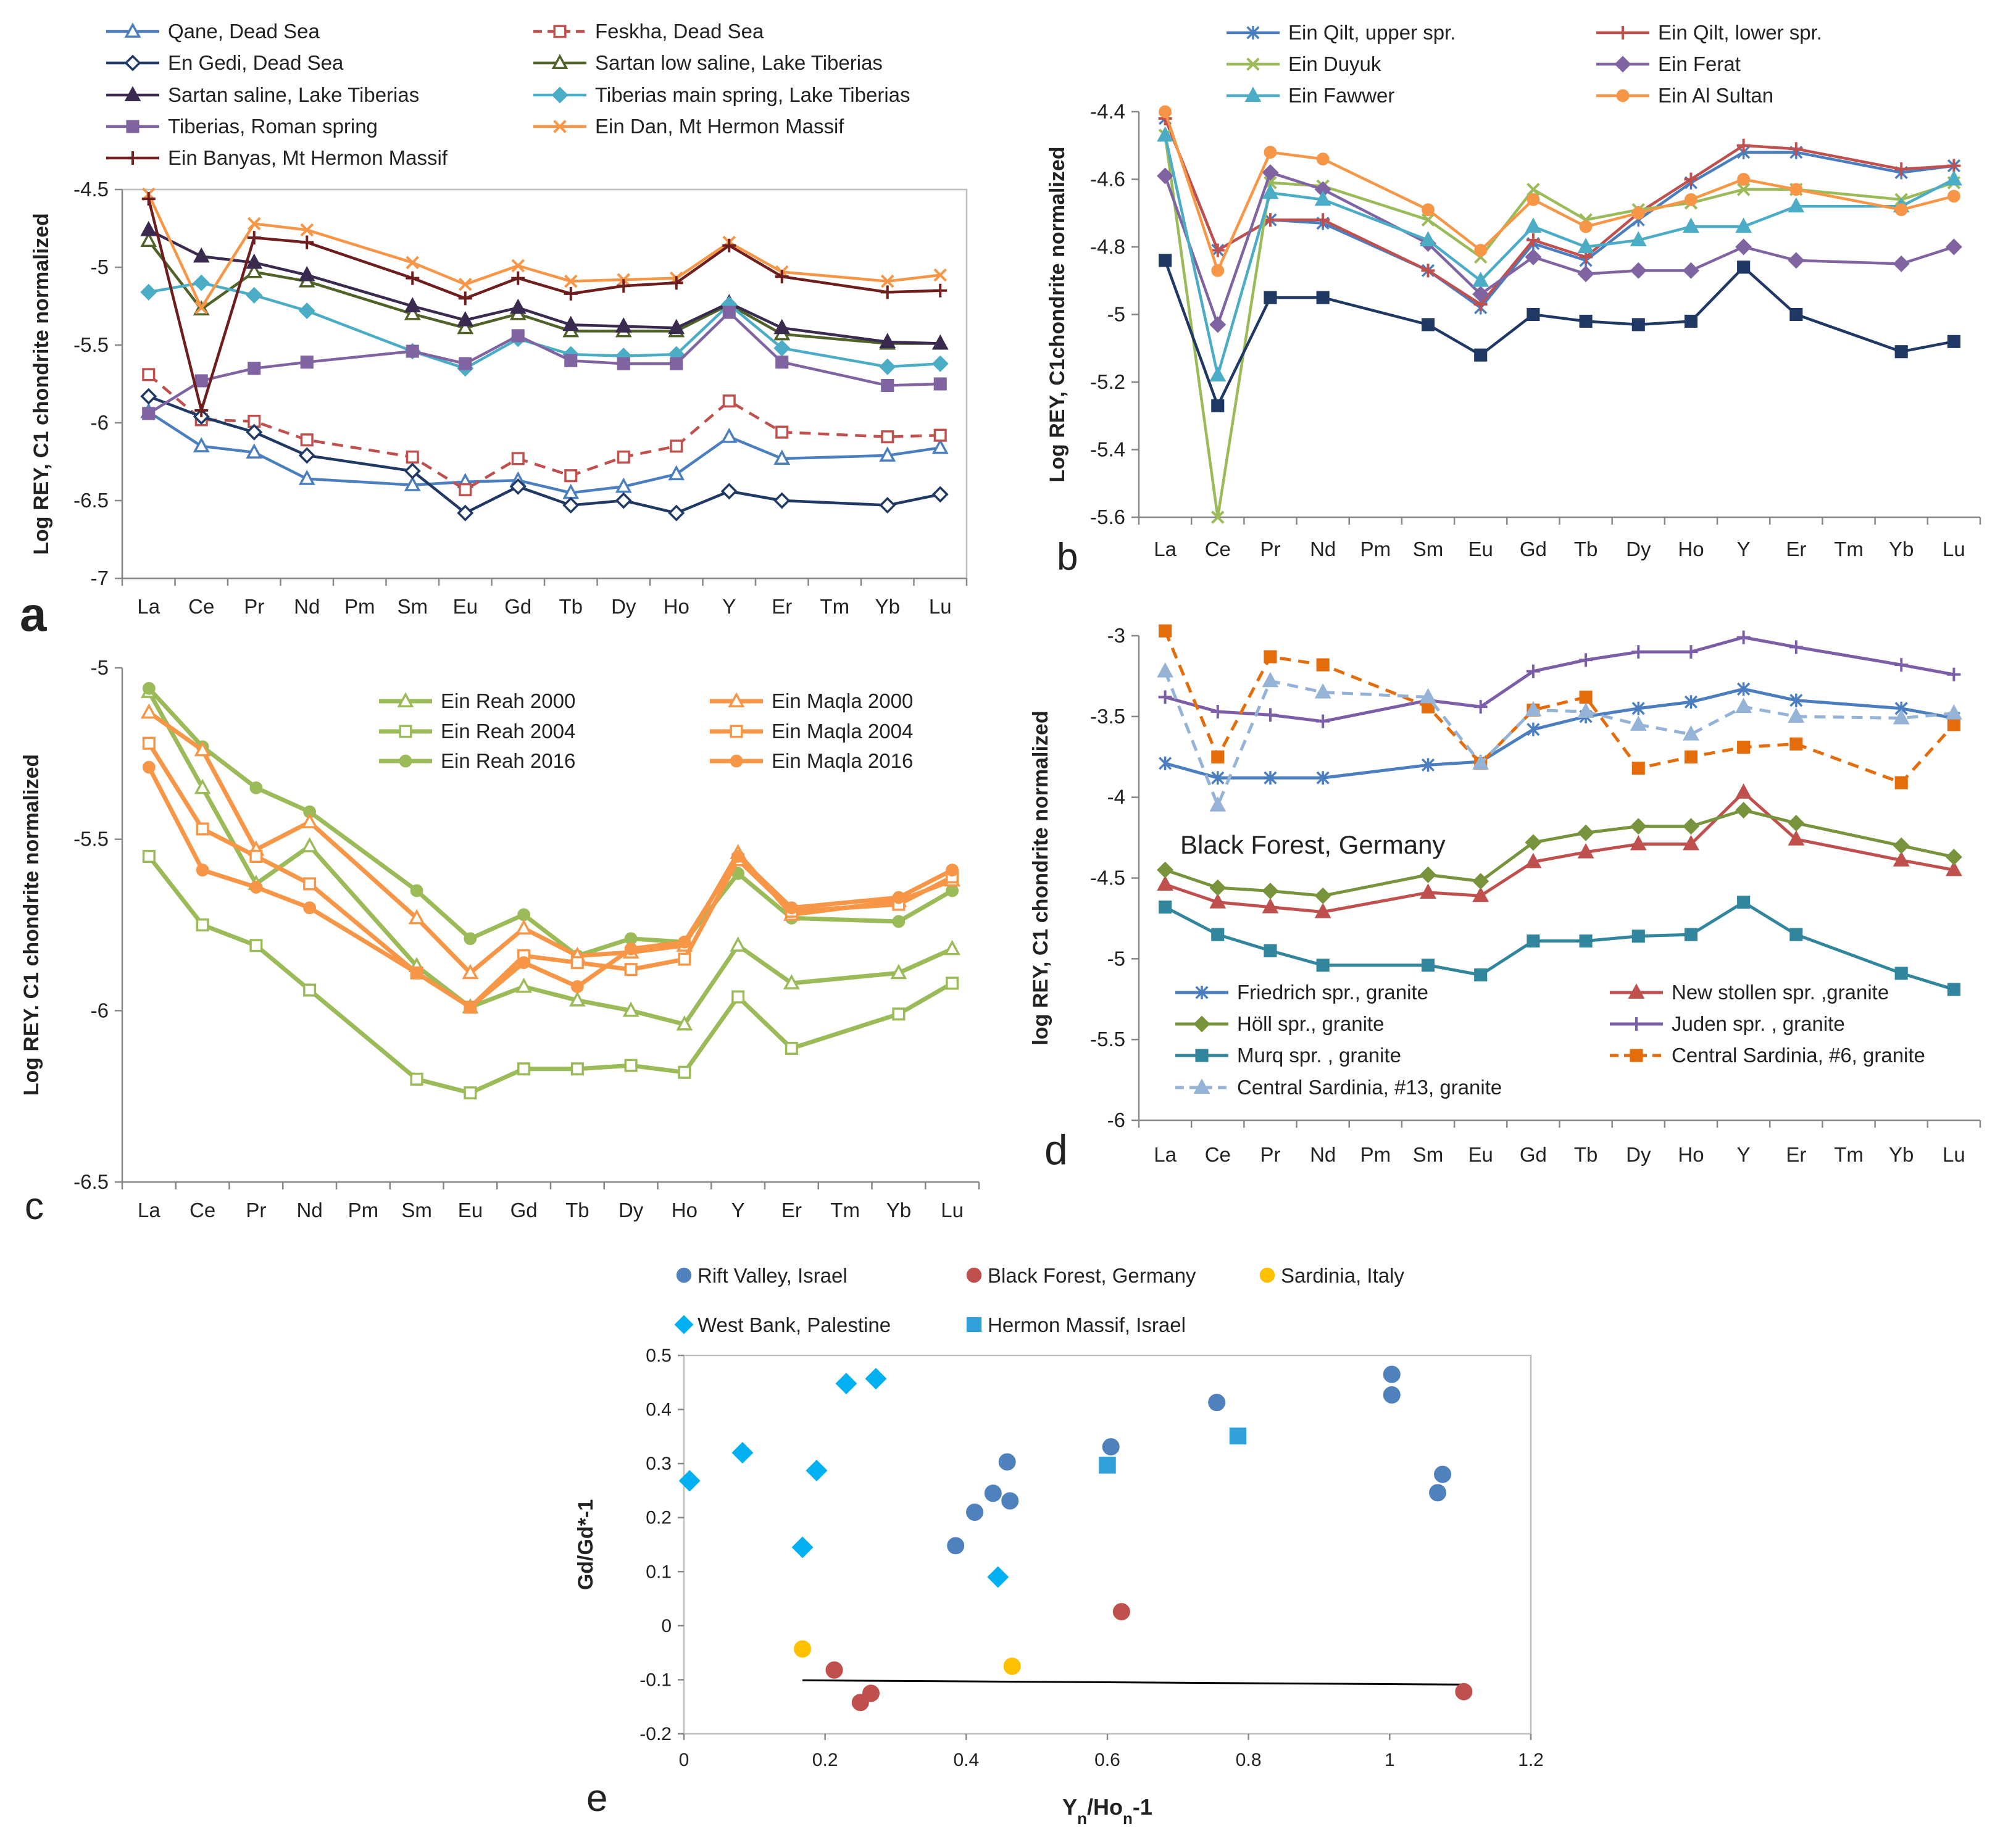  I want to click on legend-entry: Ein Duyuk, so click(1304, 63).